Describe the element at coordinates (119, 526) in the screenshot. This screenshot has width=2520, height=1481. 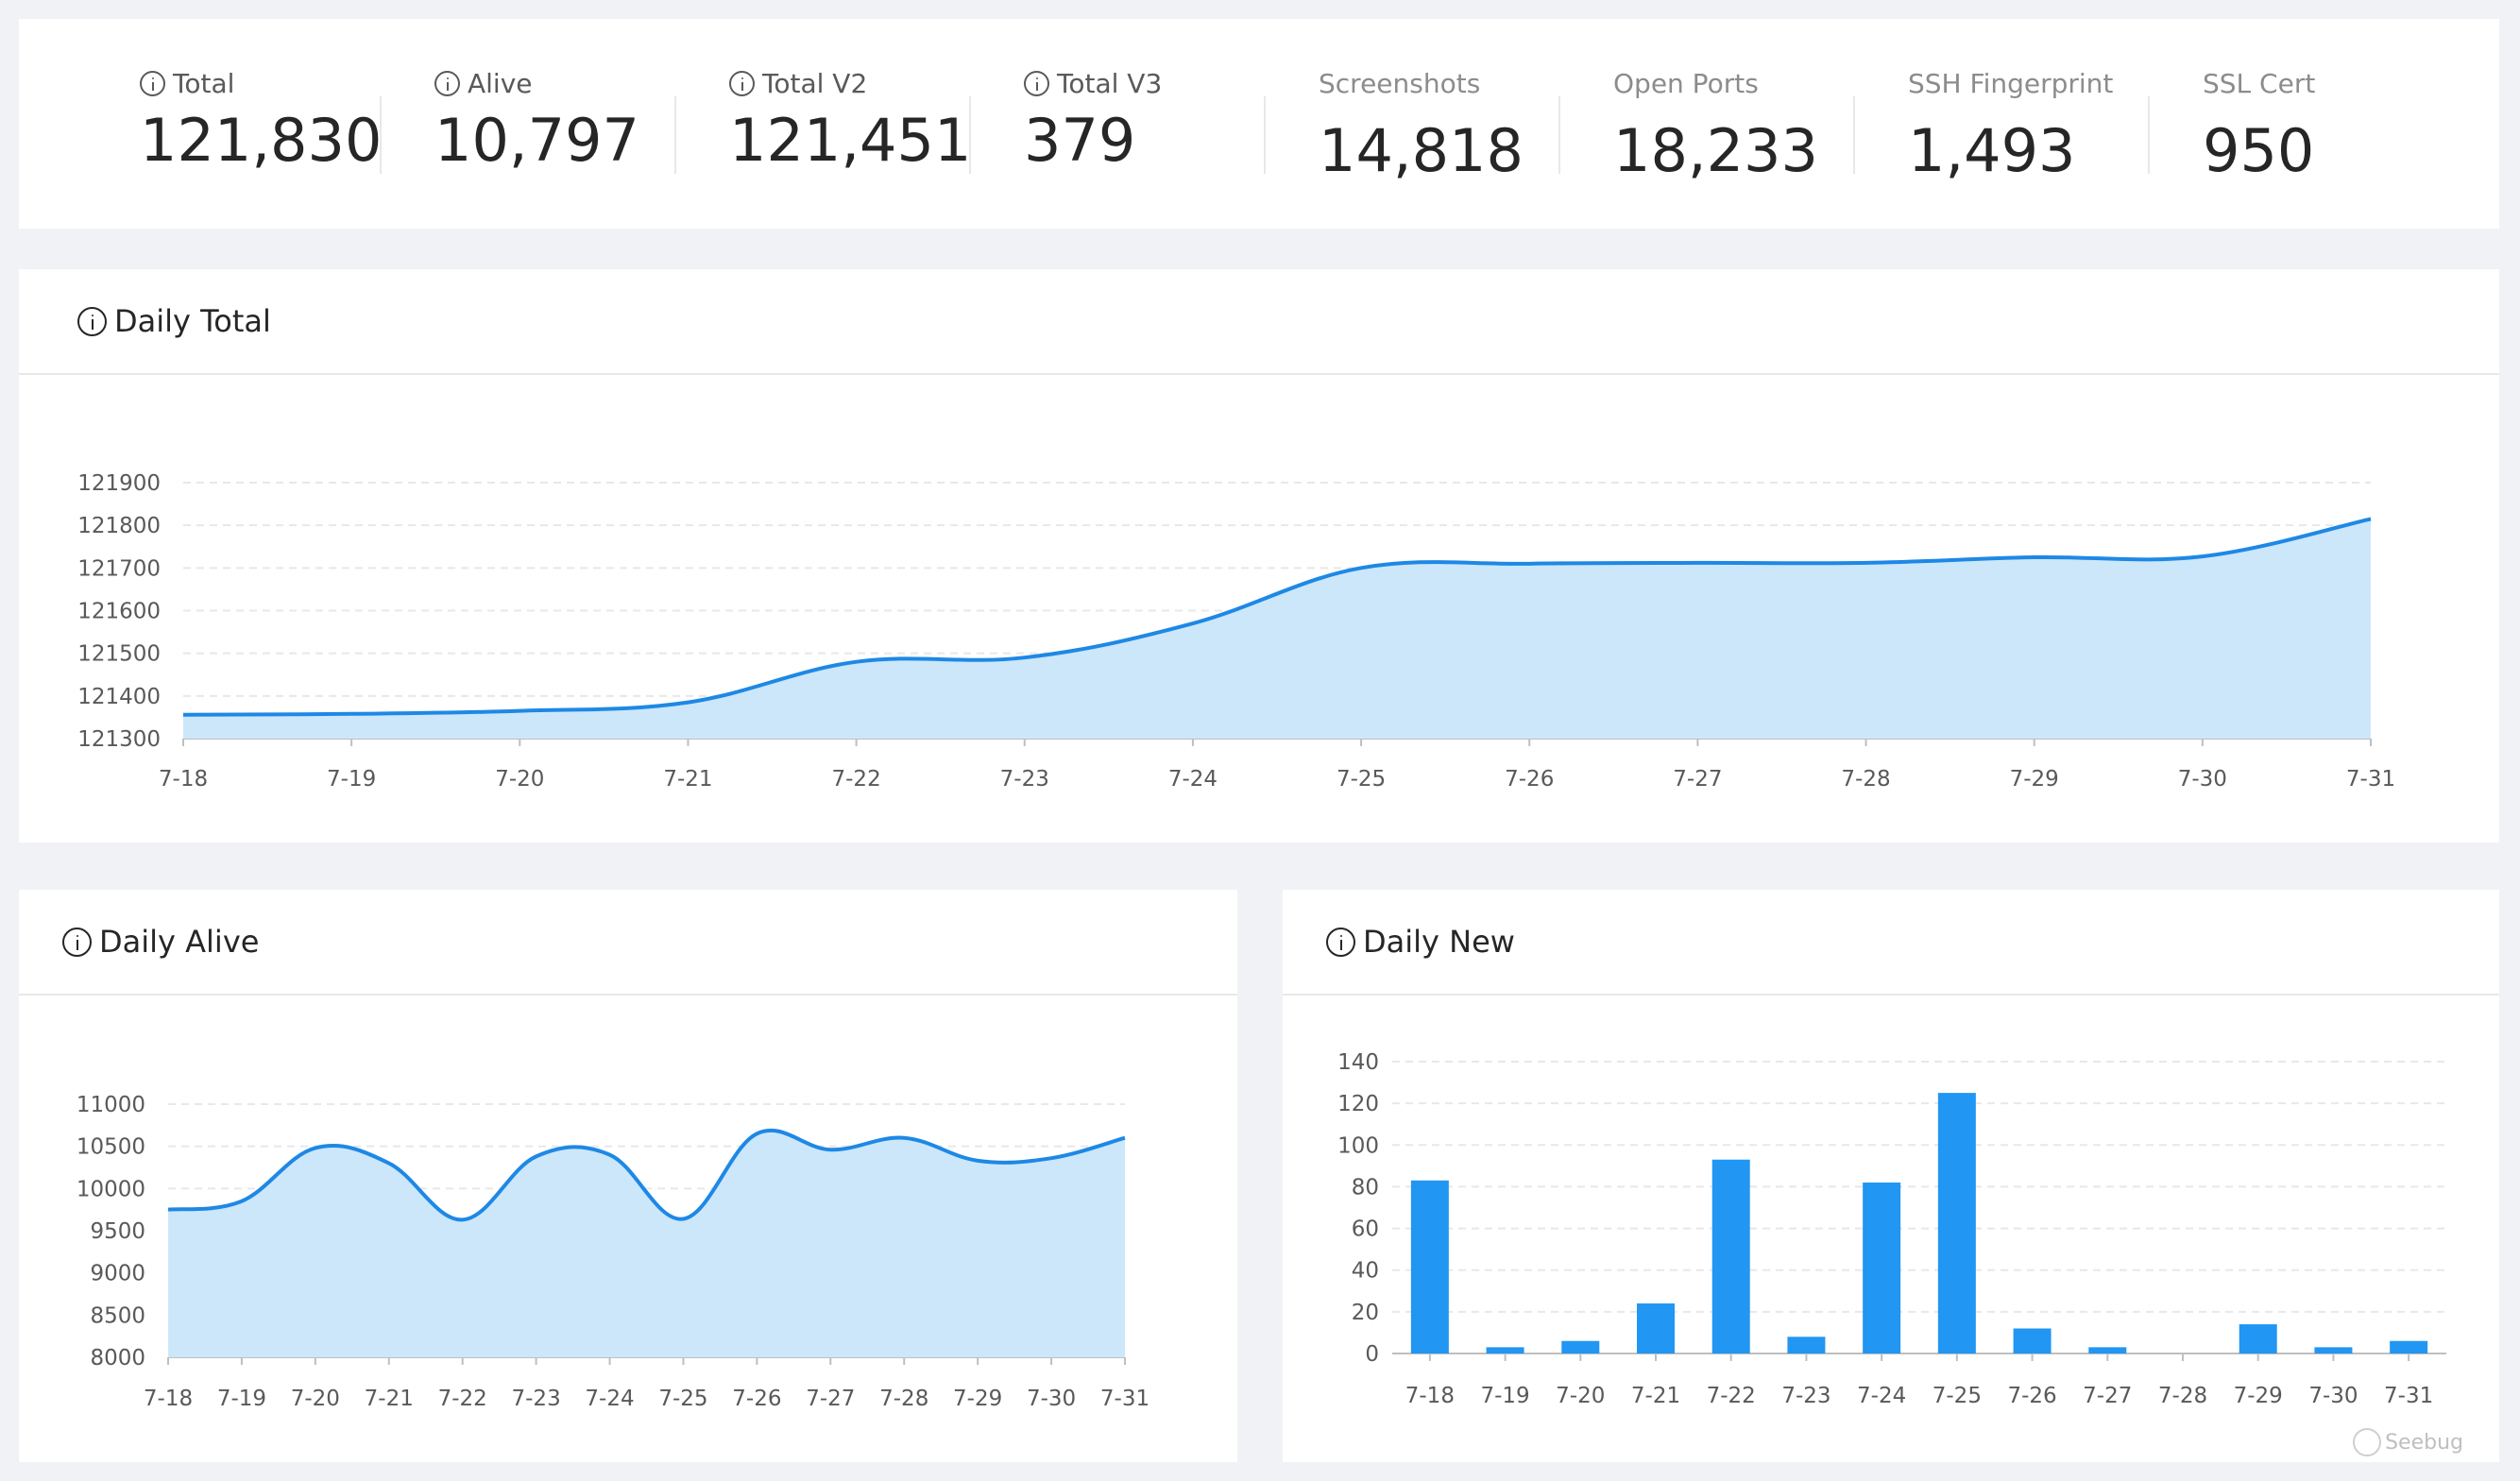
I see `y-tick-label: 121800` at that location.